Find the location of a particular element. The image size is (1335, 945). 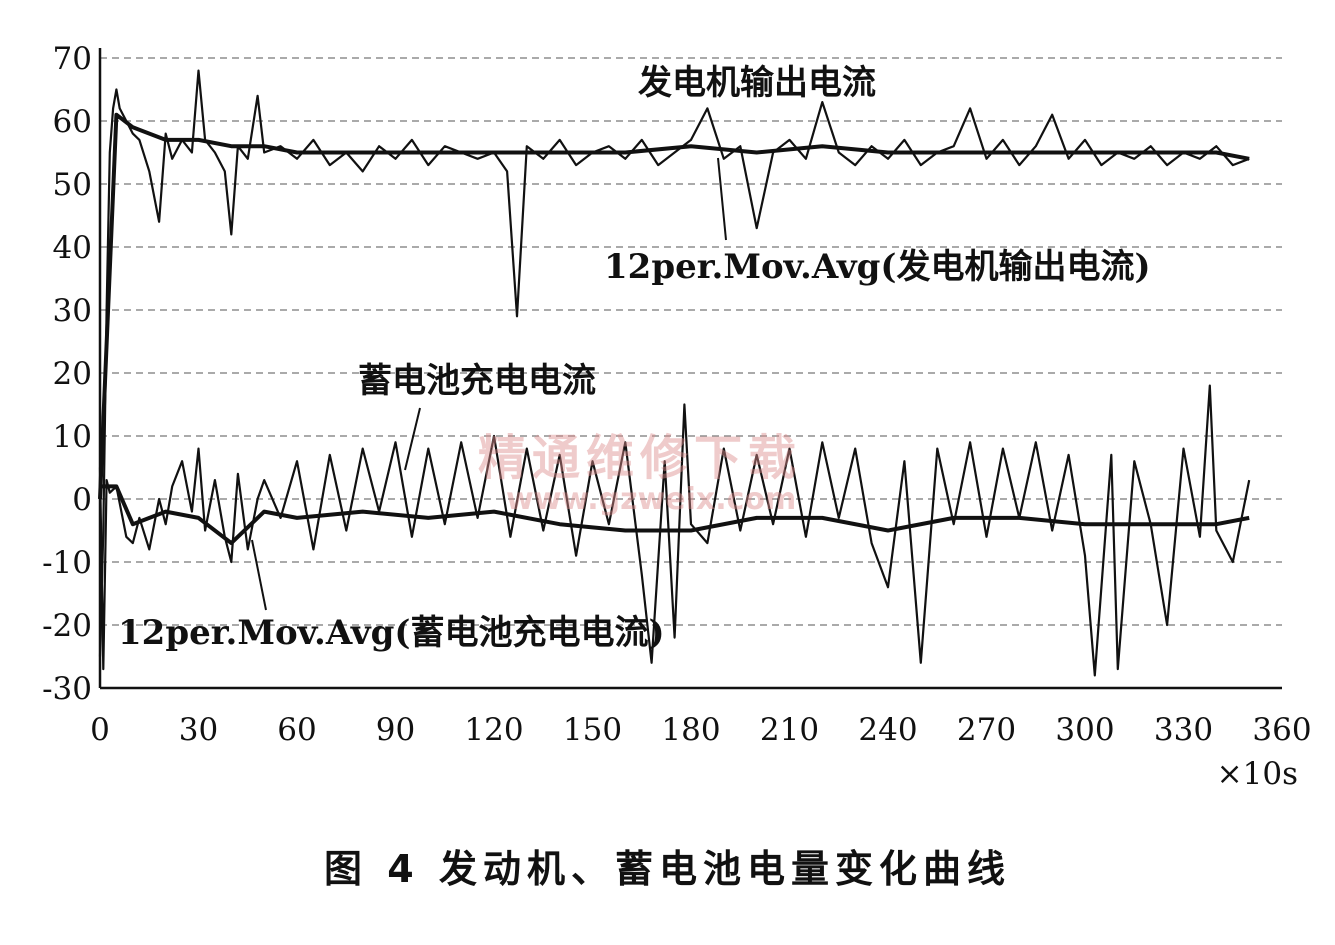

x-tick-label: 150 is located at coordinates (592, 730).